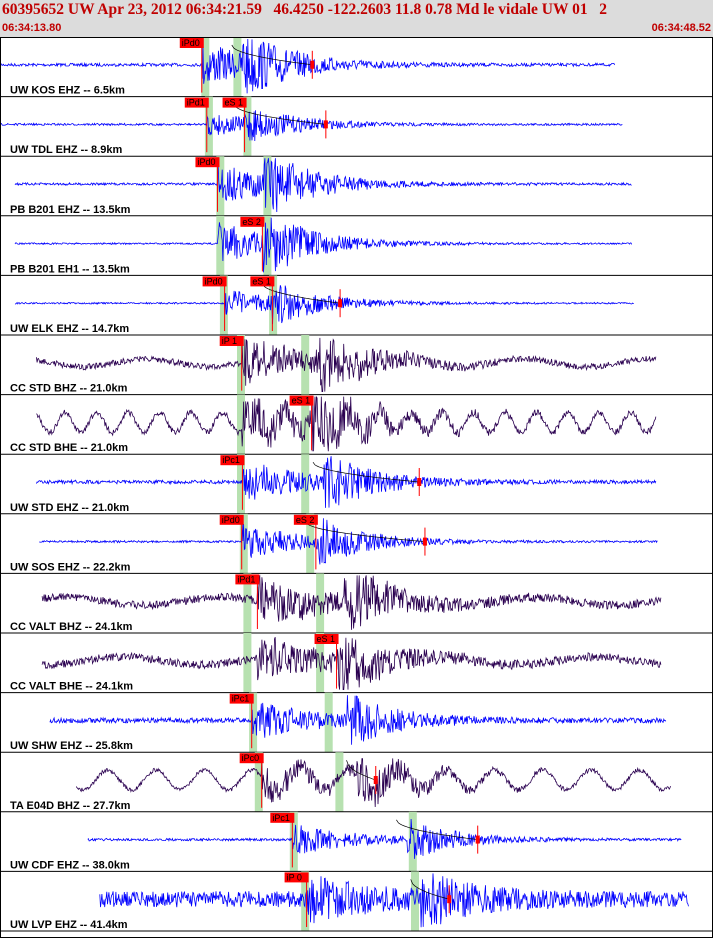 This screenshot has width=713, height=938. I want to click on channel-label: UW ELK EHZ -- 14.7km, so click(69, 329).